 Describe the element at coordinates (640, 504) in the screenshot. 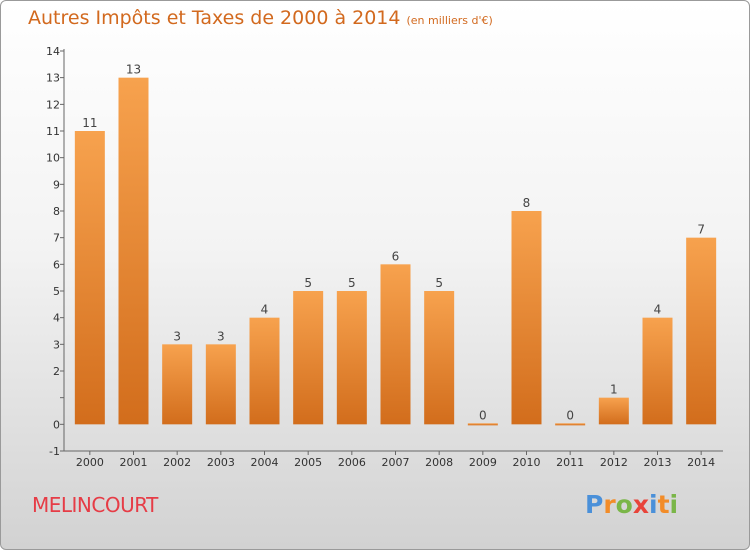

I see `logo-letter: x` at that location.